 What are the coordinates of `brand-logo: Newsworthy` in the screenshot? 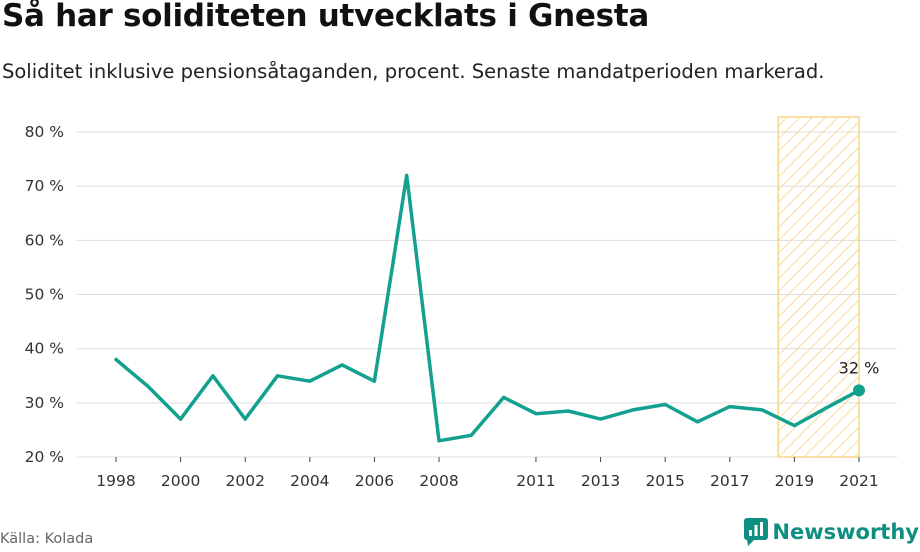 It's located at (831, 532).